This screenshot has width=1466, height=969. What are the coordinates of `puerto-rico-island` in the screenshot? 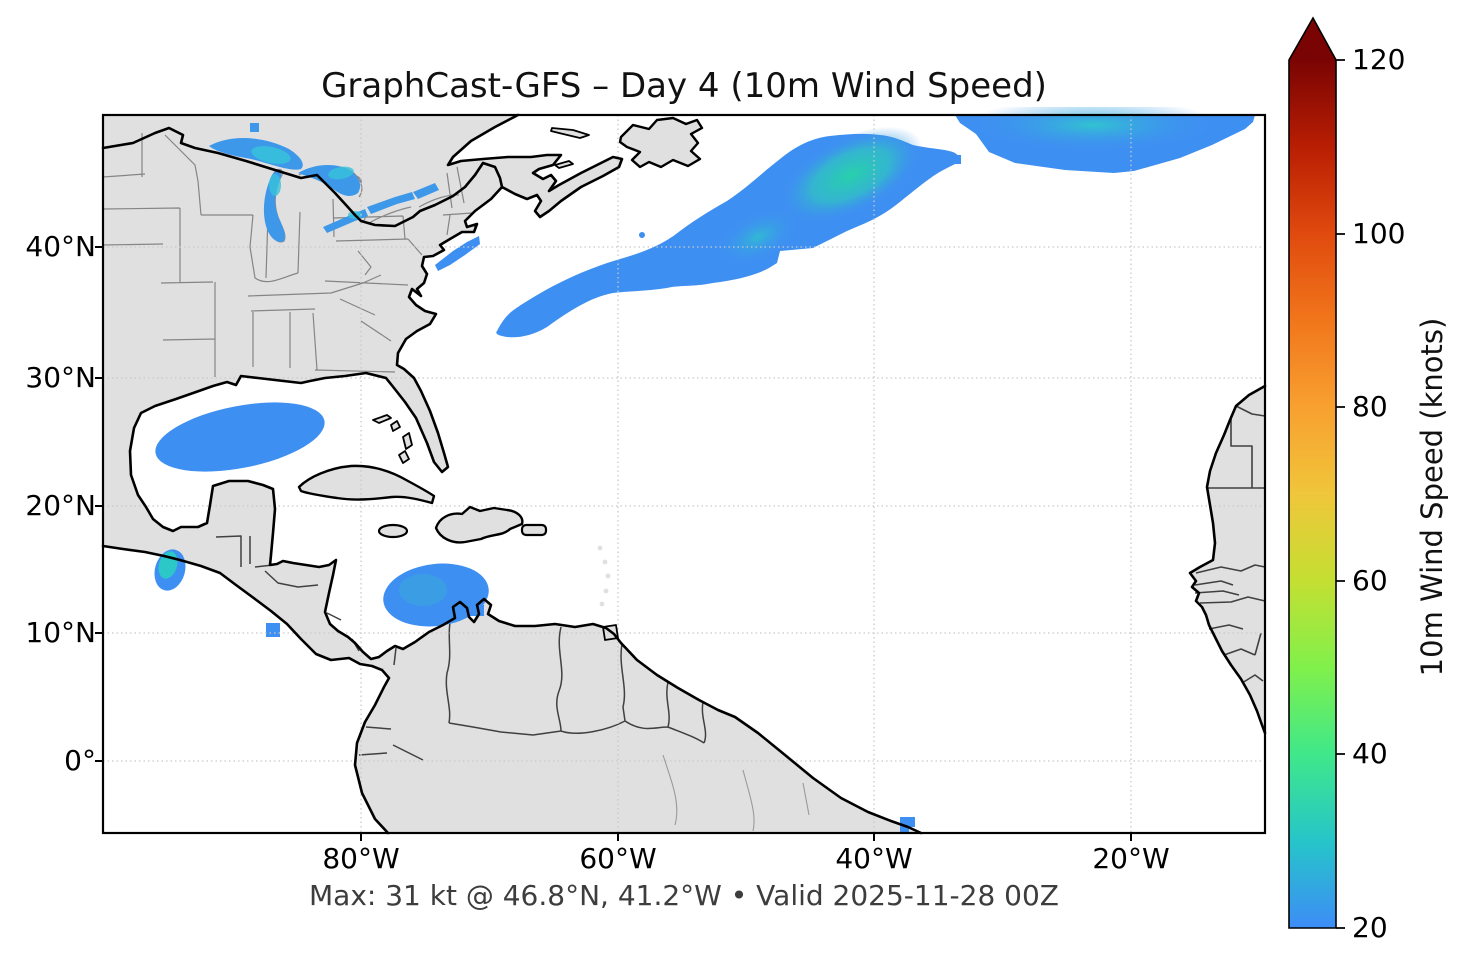 It's located at (534, 530).